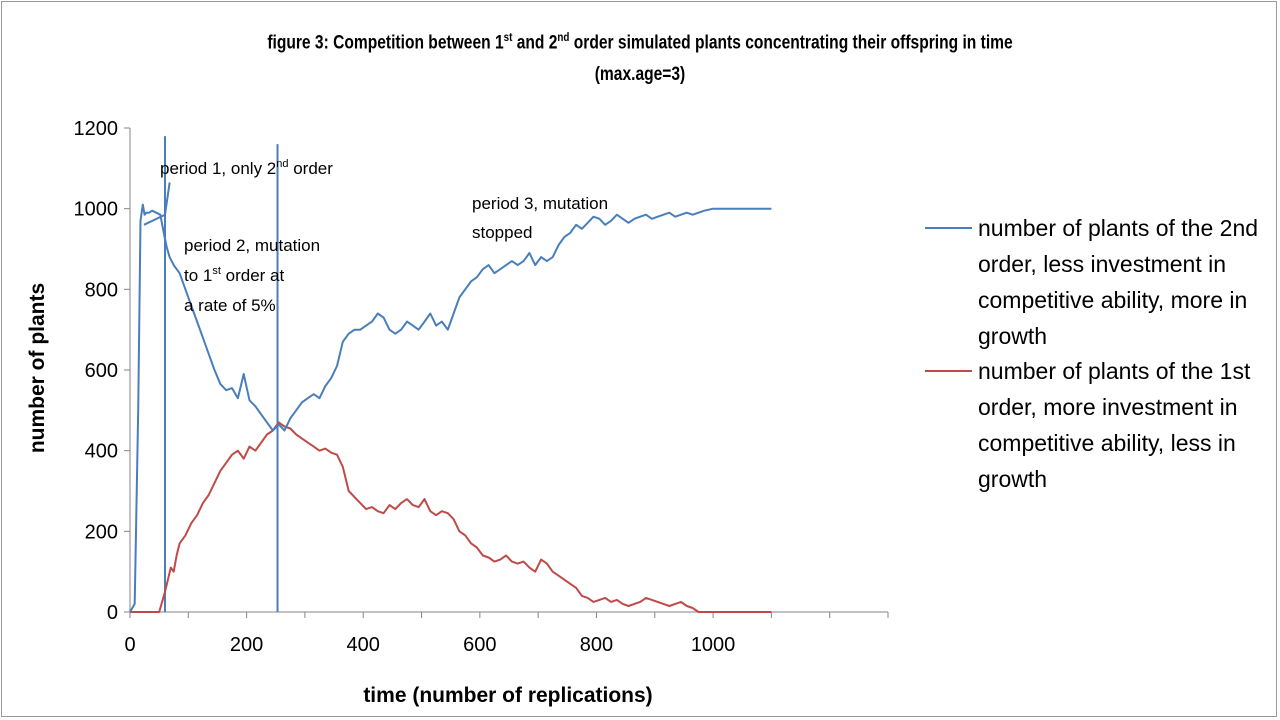 The height and width of the screenshot is (720, 1280). I want to click on y-axis-title: number of plants, so click(37, 368).